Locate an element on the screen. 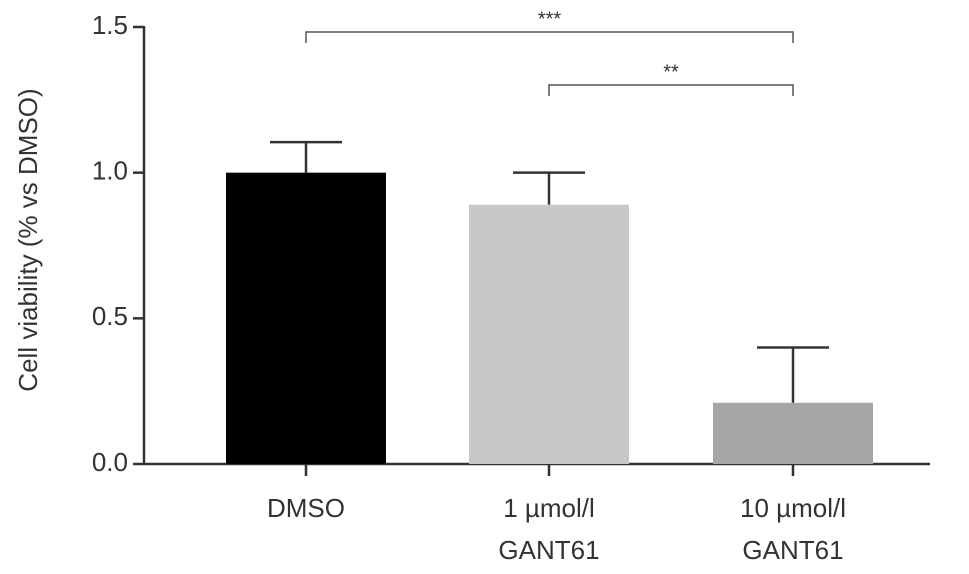 The width and height of the screenshot is (969, 574). y-tick-label: 1.0 is located at coordinates (110, 171).